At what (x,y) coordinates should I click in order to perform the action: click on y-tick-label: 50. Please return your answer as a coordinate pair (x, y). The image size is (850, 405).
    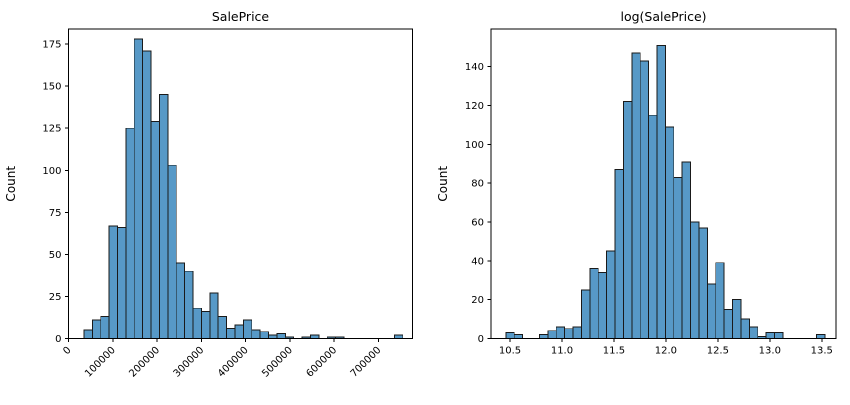
    Looking at the image, I should click on (55, 255).